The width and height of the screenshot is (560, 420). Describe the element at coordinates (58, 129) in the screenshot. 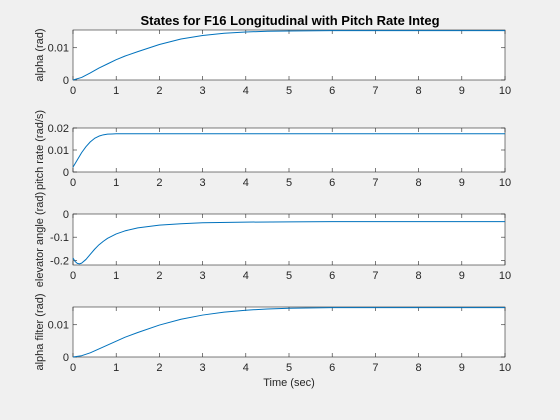

I see `y-tick-label: 0.02` at that location.